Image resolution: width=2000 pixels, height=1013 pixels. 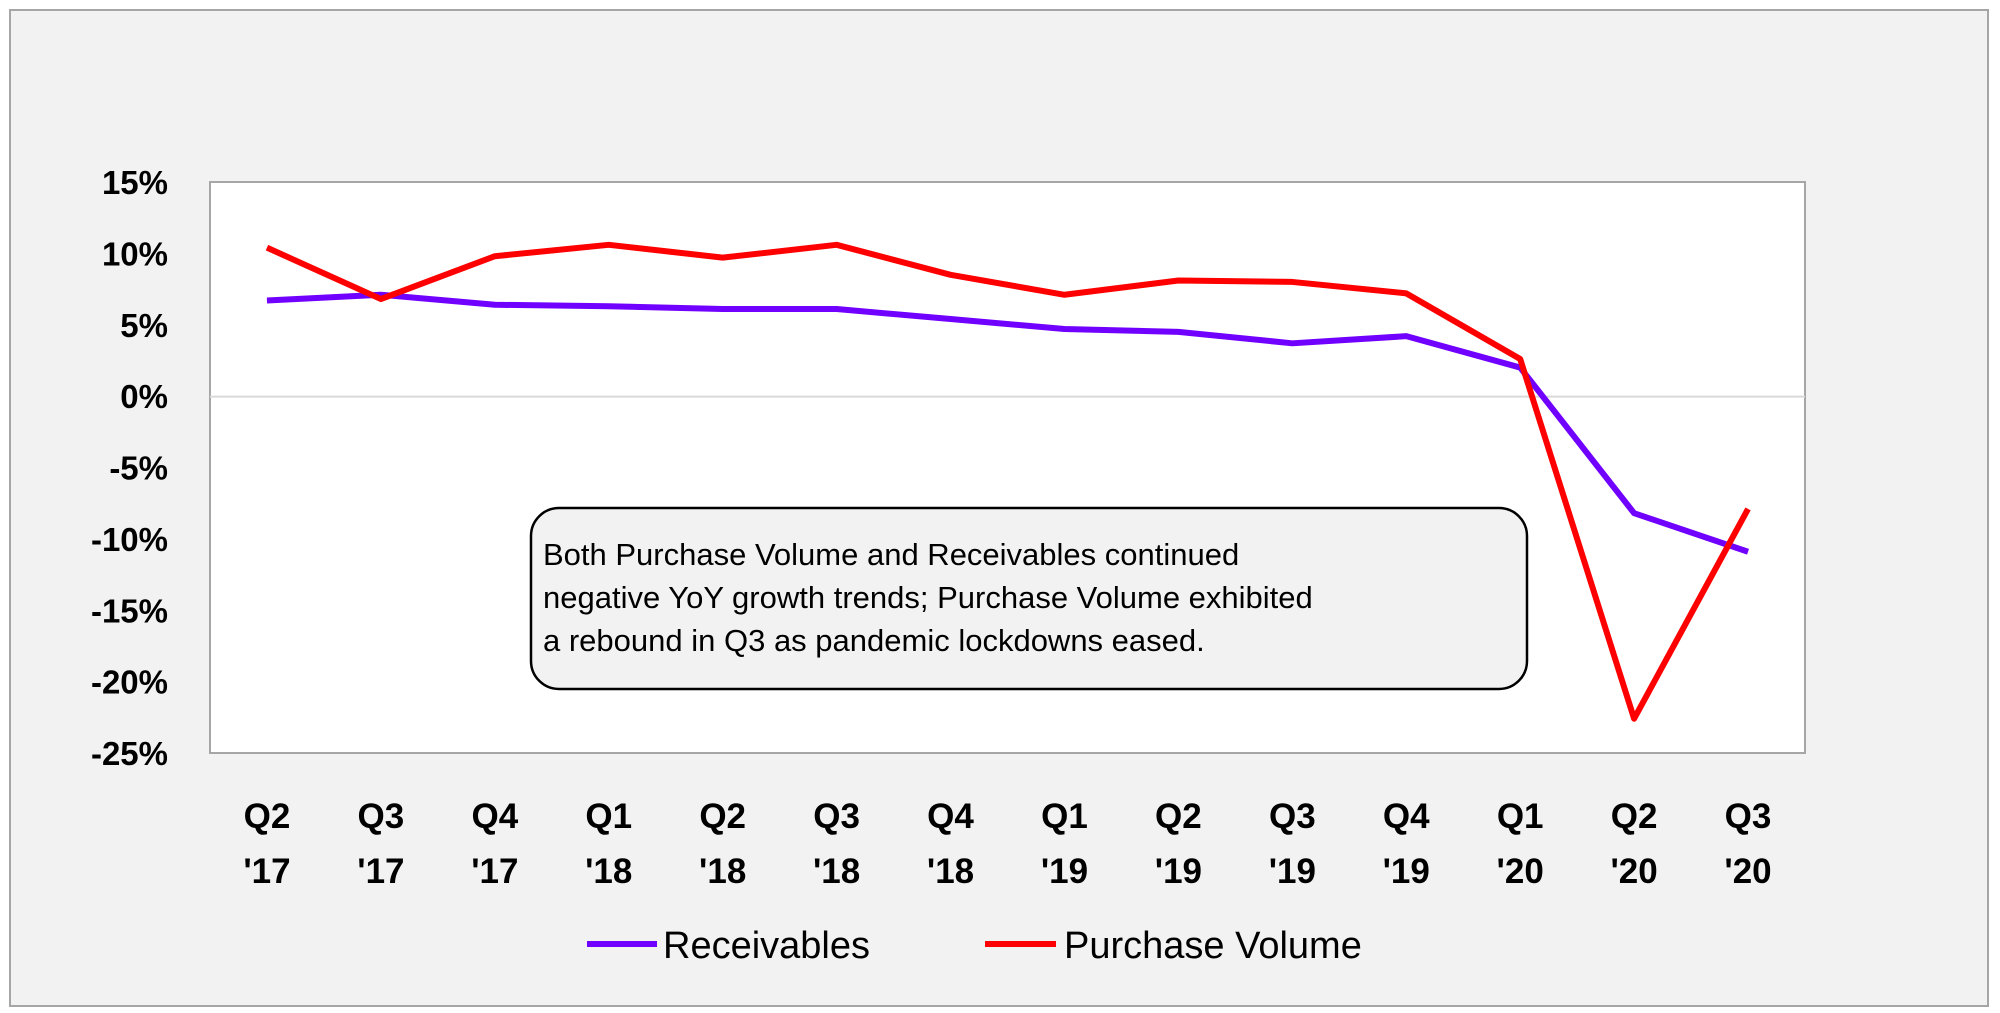 What do you see at coordinates (129, 753) in the screenshot?
I see `y-tick-label: -25%` at bounding box center [129, 753].